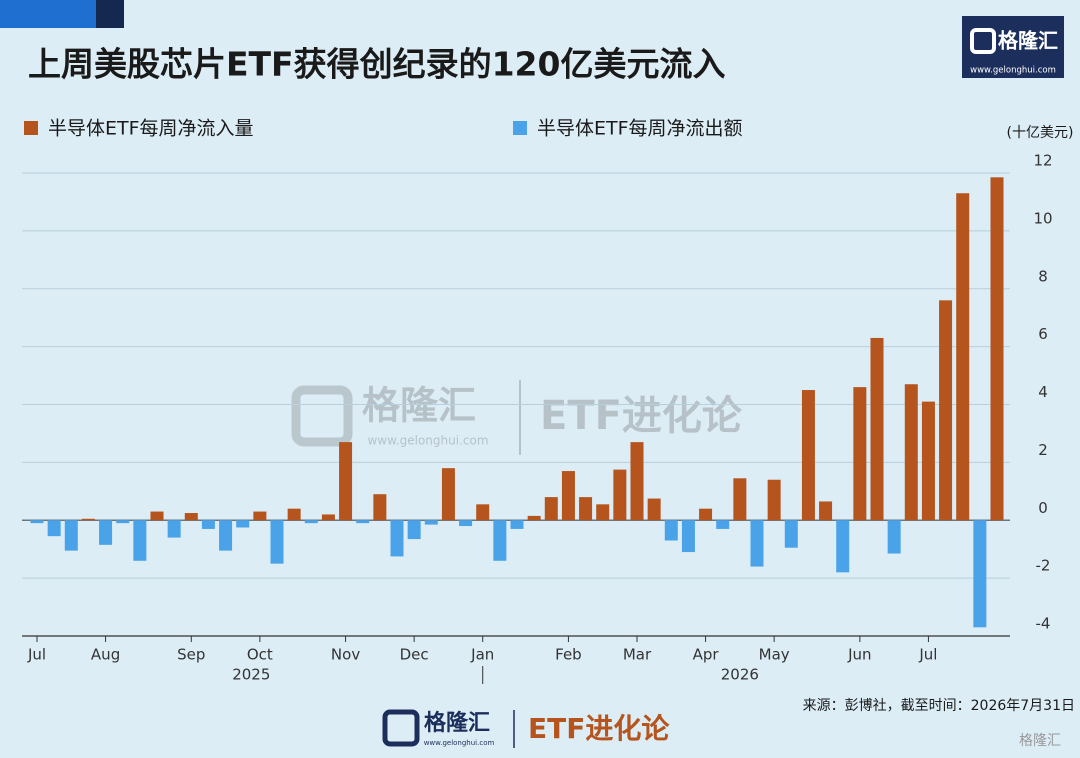 The width and height of the screenshot is (1080, 758). What do you see at coordinates (105, 655) in the screenshot?
I see `x-tick-label: Aug` at bounding box center [105, 655].